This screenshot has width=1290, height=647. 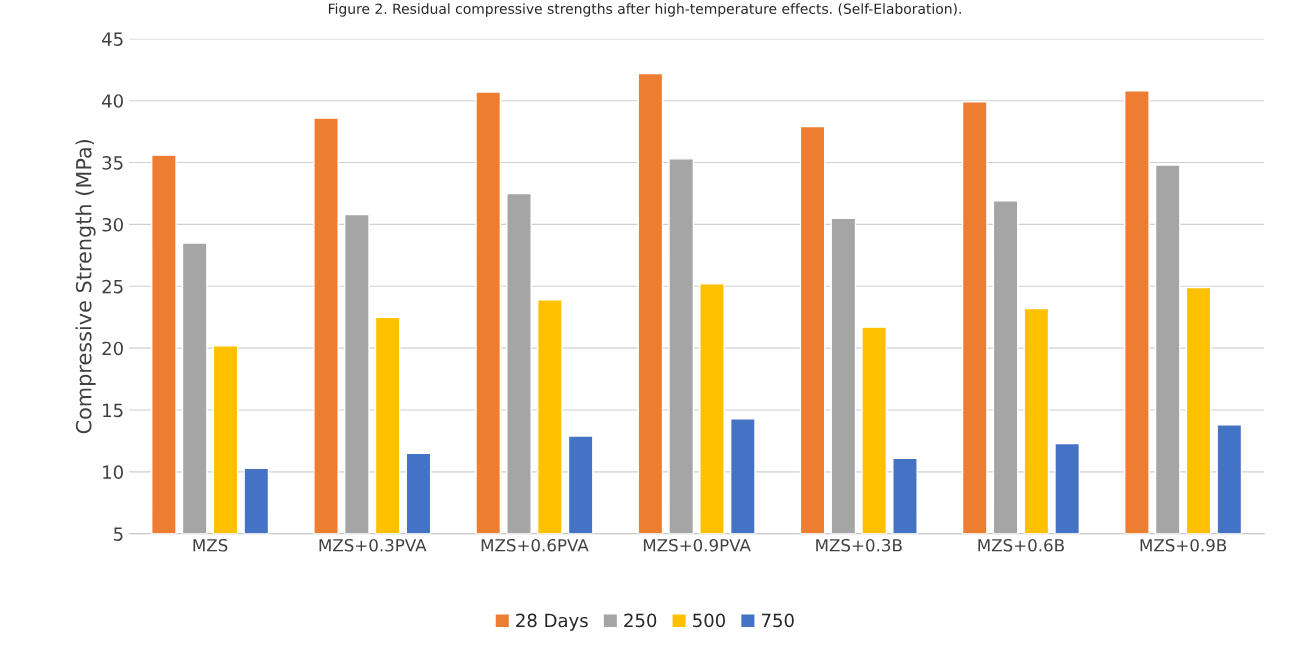 What do you see at coordinates (112, 224) in the screenshot?
I see `y-tick-label: 30` at bounding box center [112, 224].